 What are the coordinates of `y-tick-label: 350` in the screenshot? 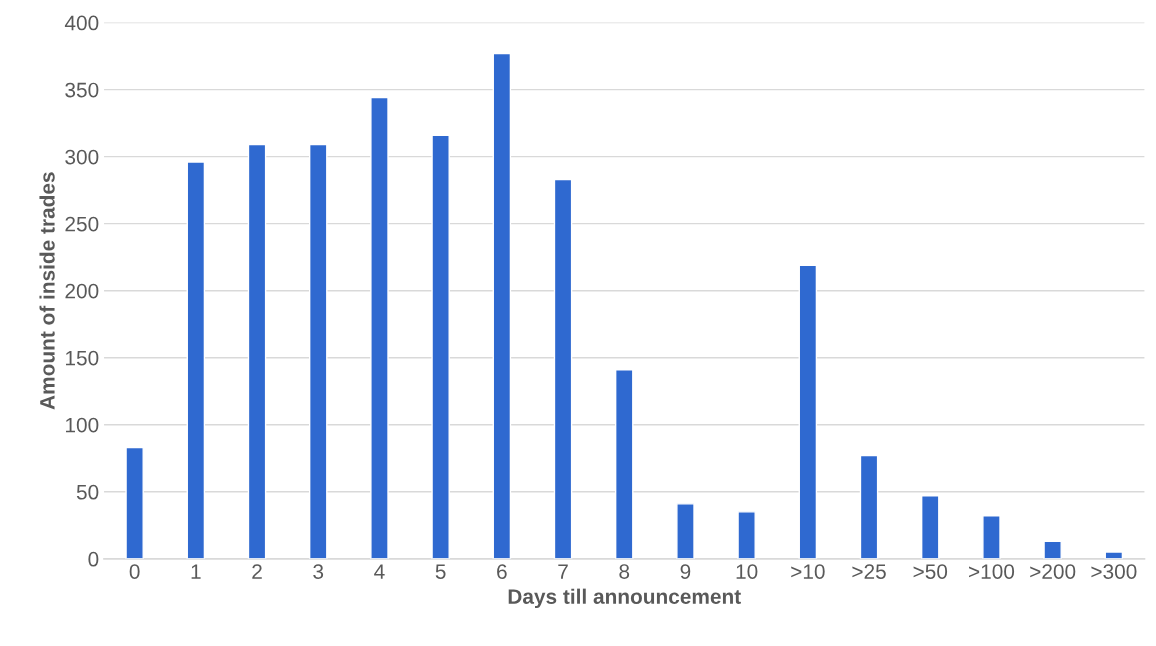 It's located at (82, 90).